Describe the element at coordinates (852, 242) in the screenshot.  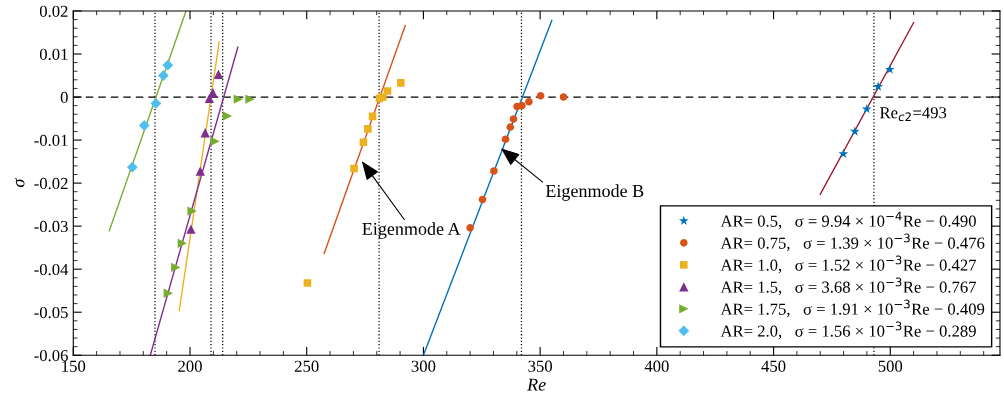
I see `legend-label: AR= 0.75, σ = 1.39 × 10$^{−3}$Re − 0.476` at that location.